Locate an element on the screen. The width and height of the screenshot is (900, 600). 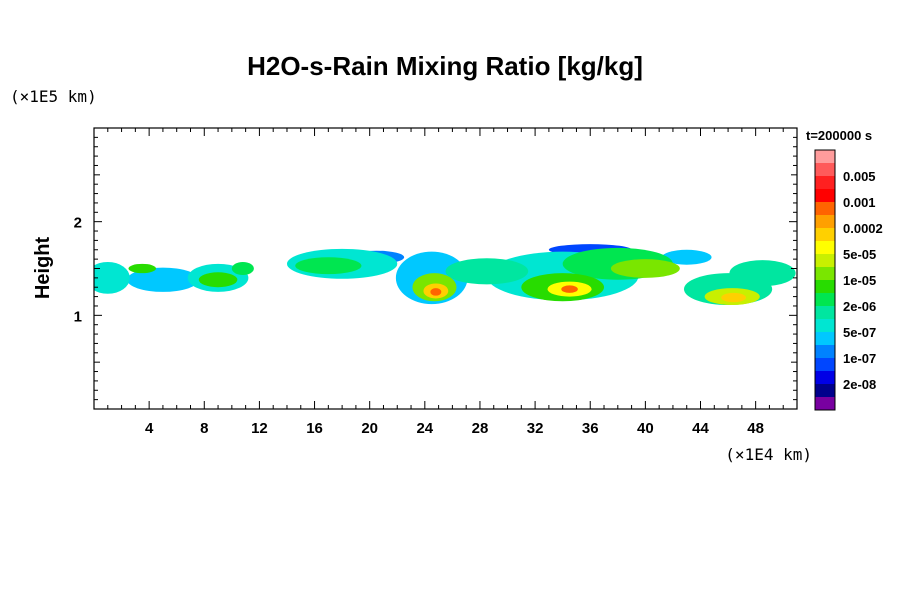
rain-mixing-ratio-field is located at coordinates (445, 275).